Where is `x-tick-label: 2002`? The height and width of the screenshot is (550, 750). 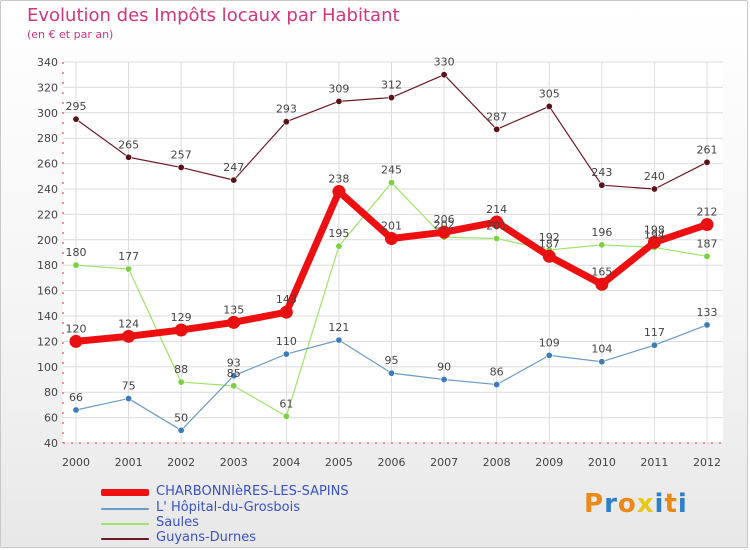
x-tick-label: 2002 is located at coordinates (181, 462).